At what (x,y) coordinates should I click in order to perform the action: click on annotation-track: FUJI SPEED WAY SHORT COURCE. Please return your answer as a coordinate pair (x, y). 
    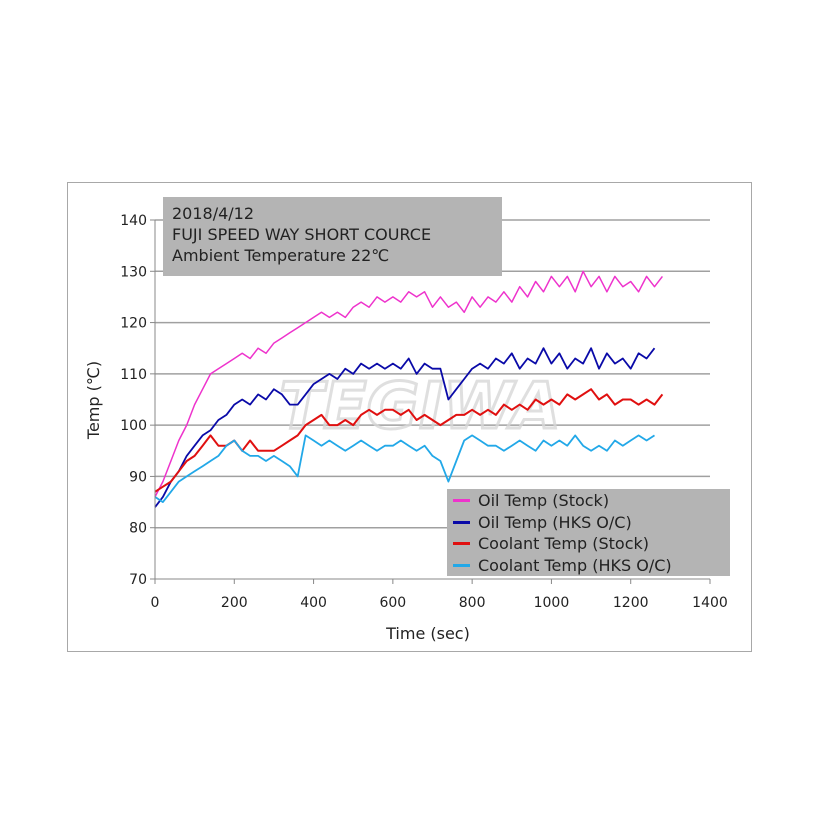
    Looking at the image, I should click on (302, 234).